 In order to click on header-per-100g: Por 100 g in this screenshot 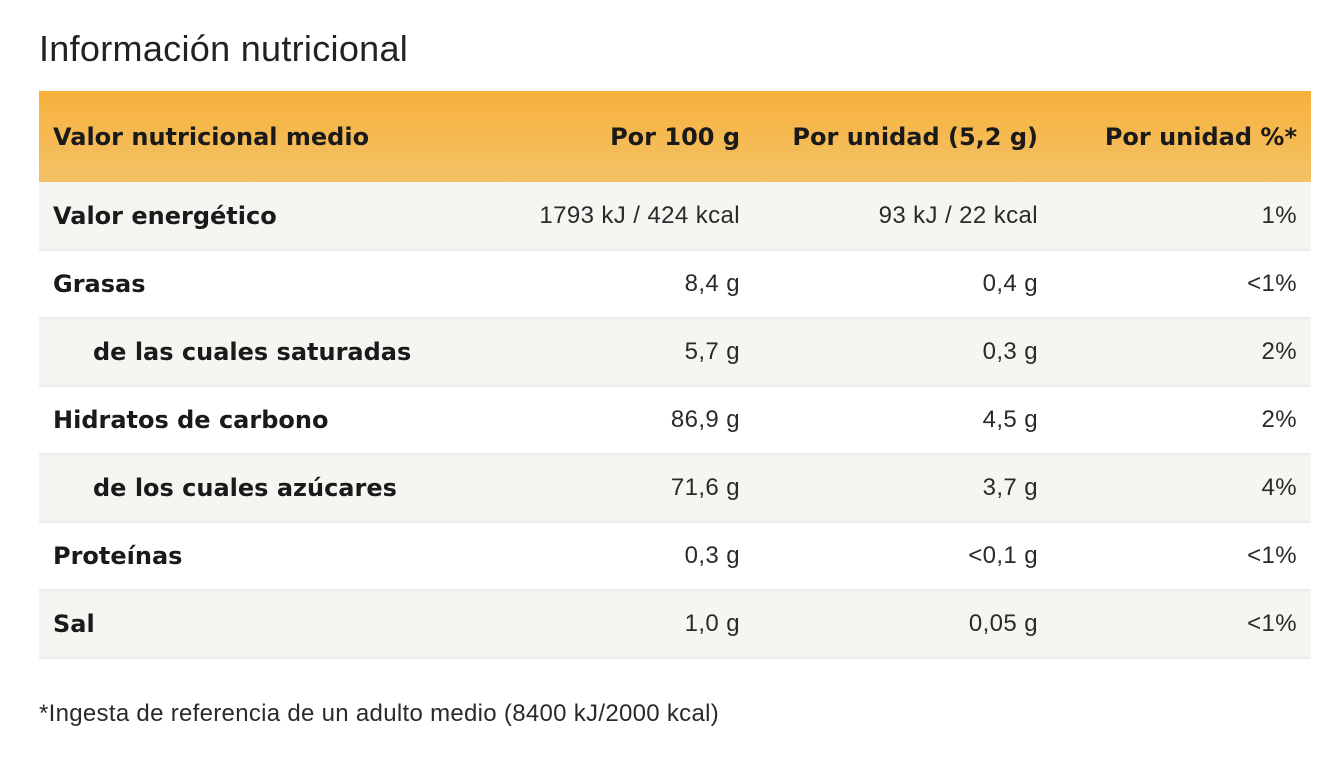, I will do `click(675, 136)`.